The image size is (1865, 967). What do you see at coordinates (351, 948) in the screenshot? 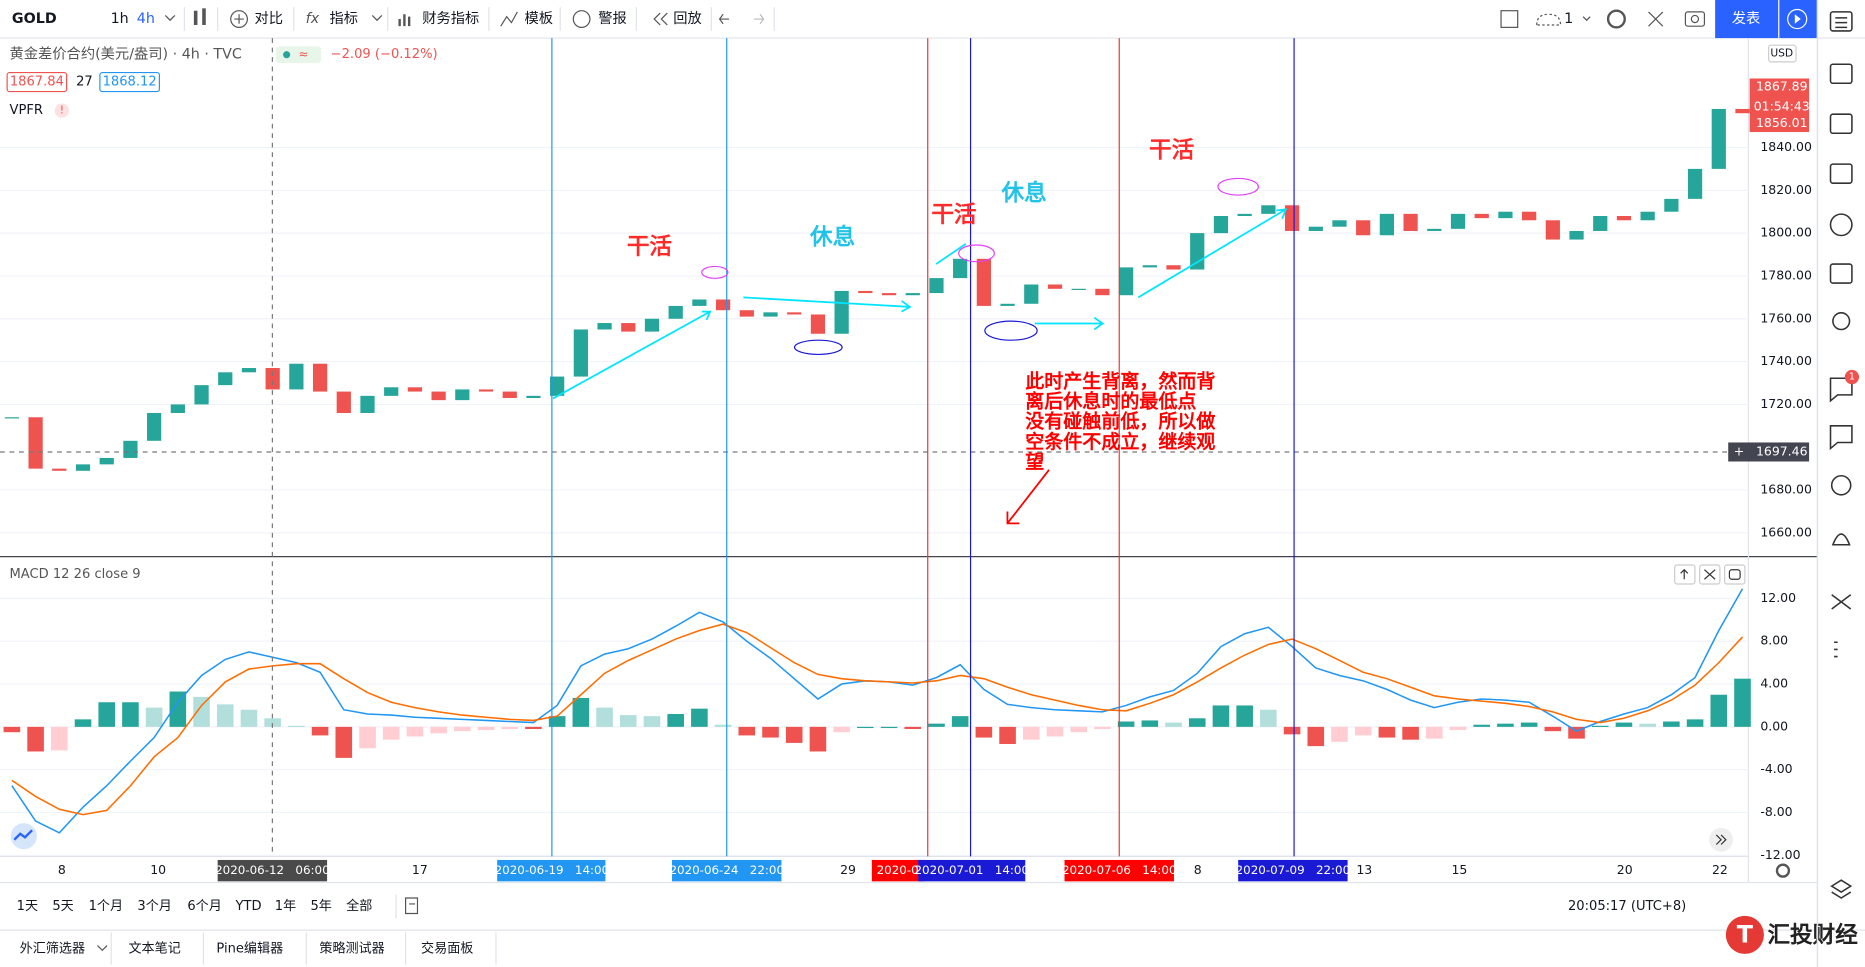
I see `tab: 策略测试器` at bounding box center [351, 948].